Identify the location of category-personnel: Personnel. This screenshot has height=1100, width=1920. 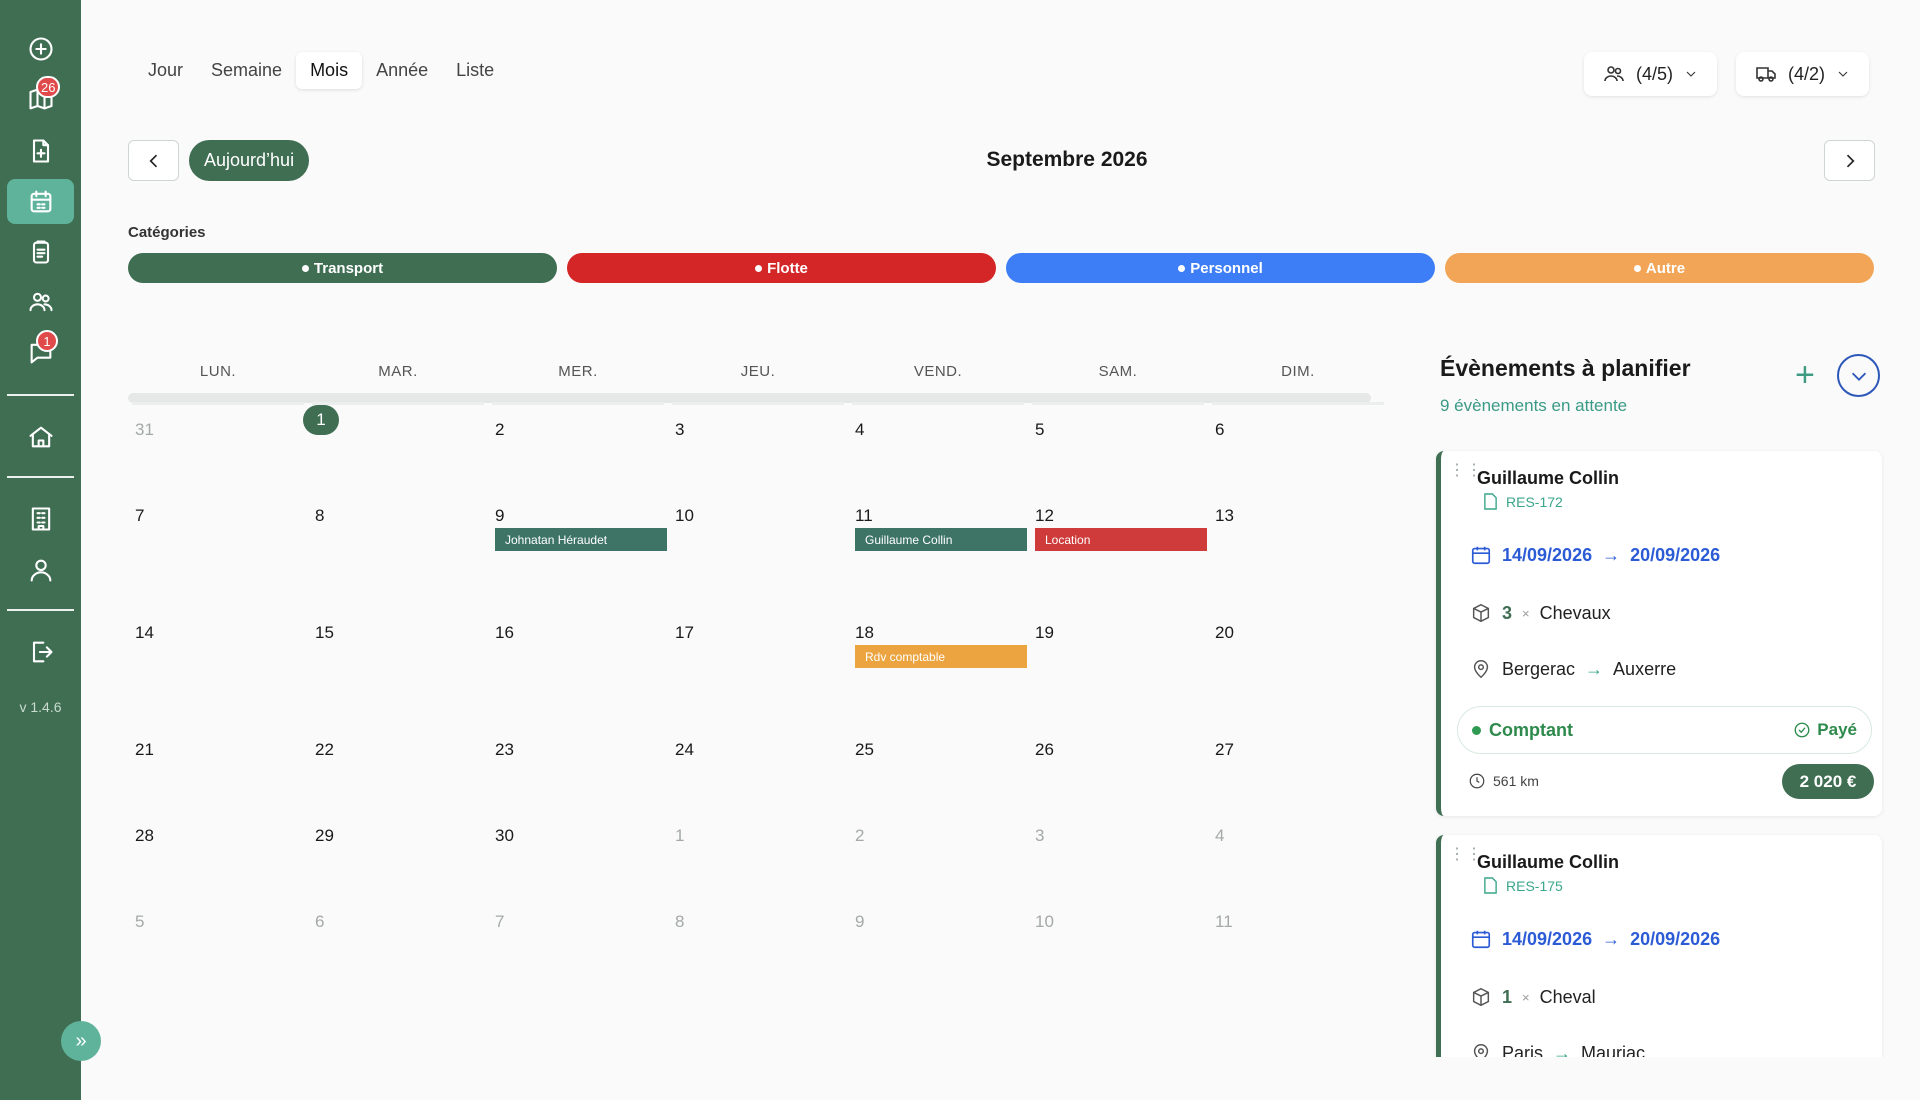
(1220, 268).